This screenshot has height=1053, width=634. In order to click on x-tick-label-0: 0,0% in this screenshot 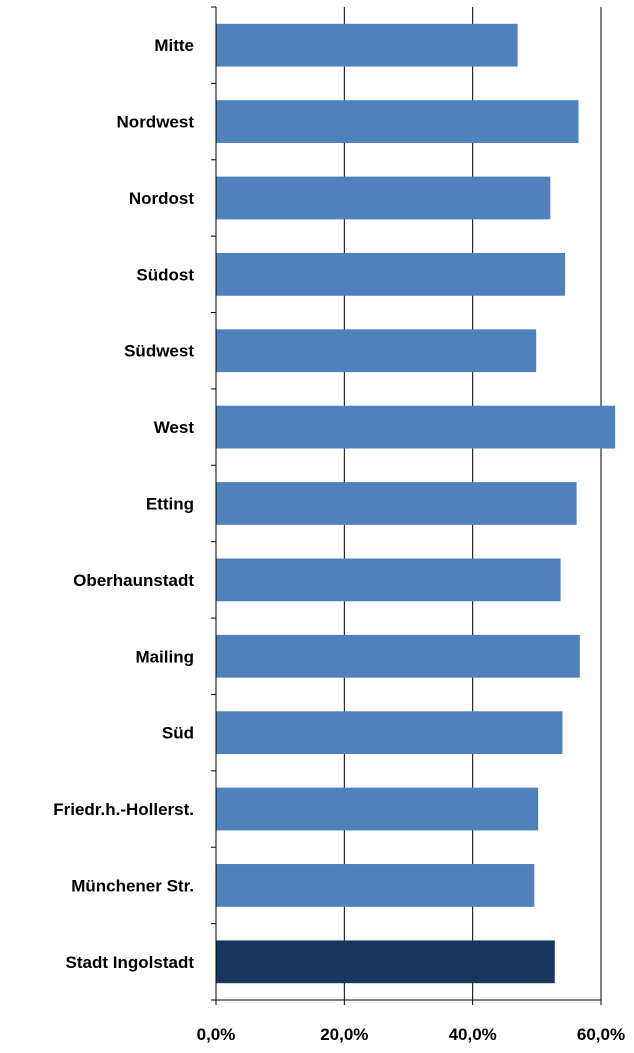, I will do `click(216, 1034)`.